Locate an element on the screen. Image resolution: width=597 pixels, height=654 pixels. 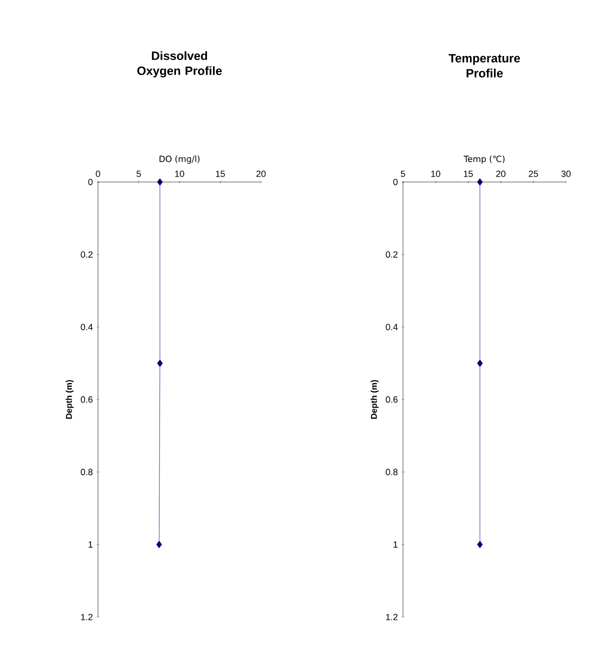
x-tick-label: 0 is located at coordinates (98, 173).